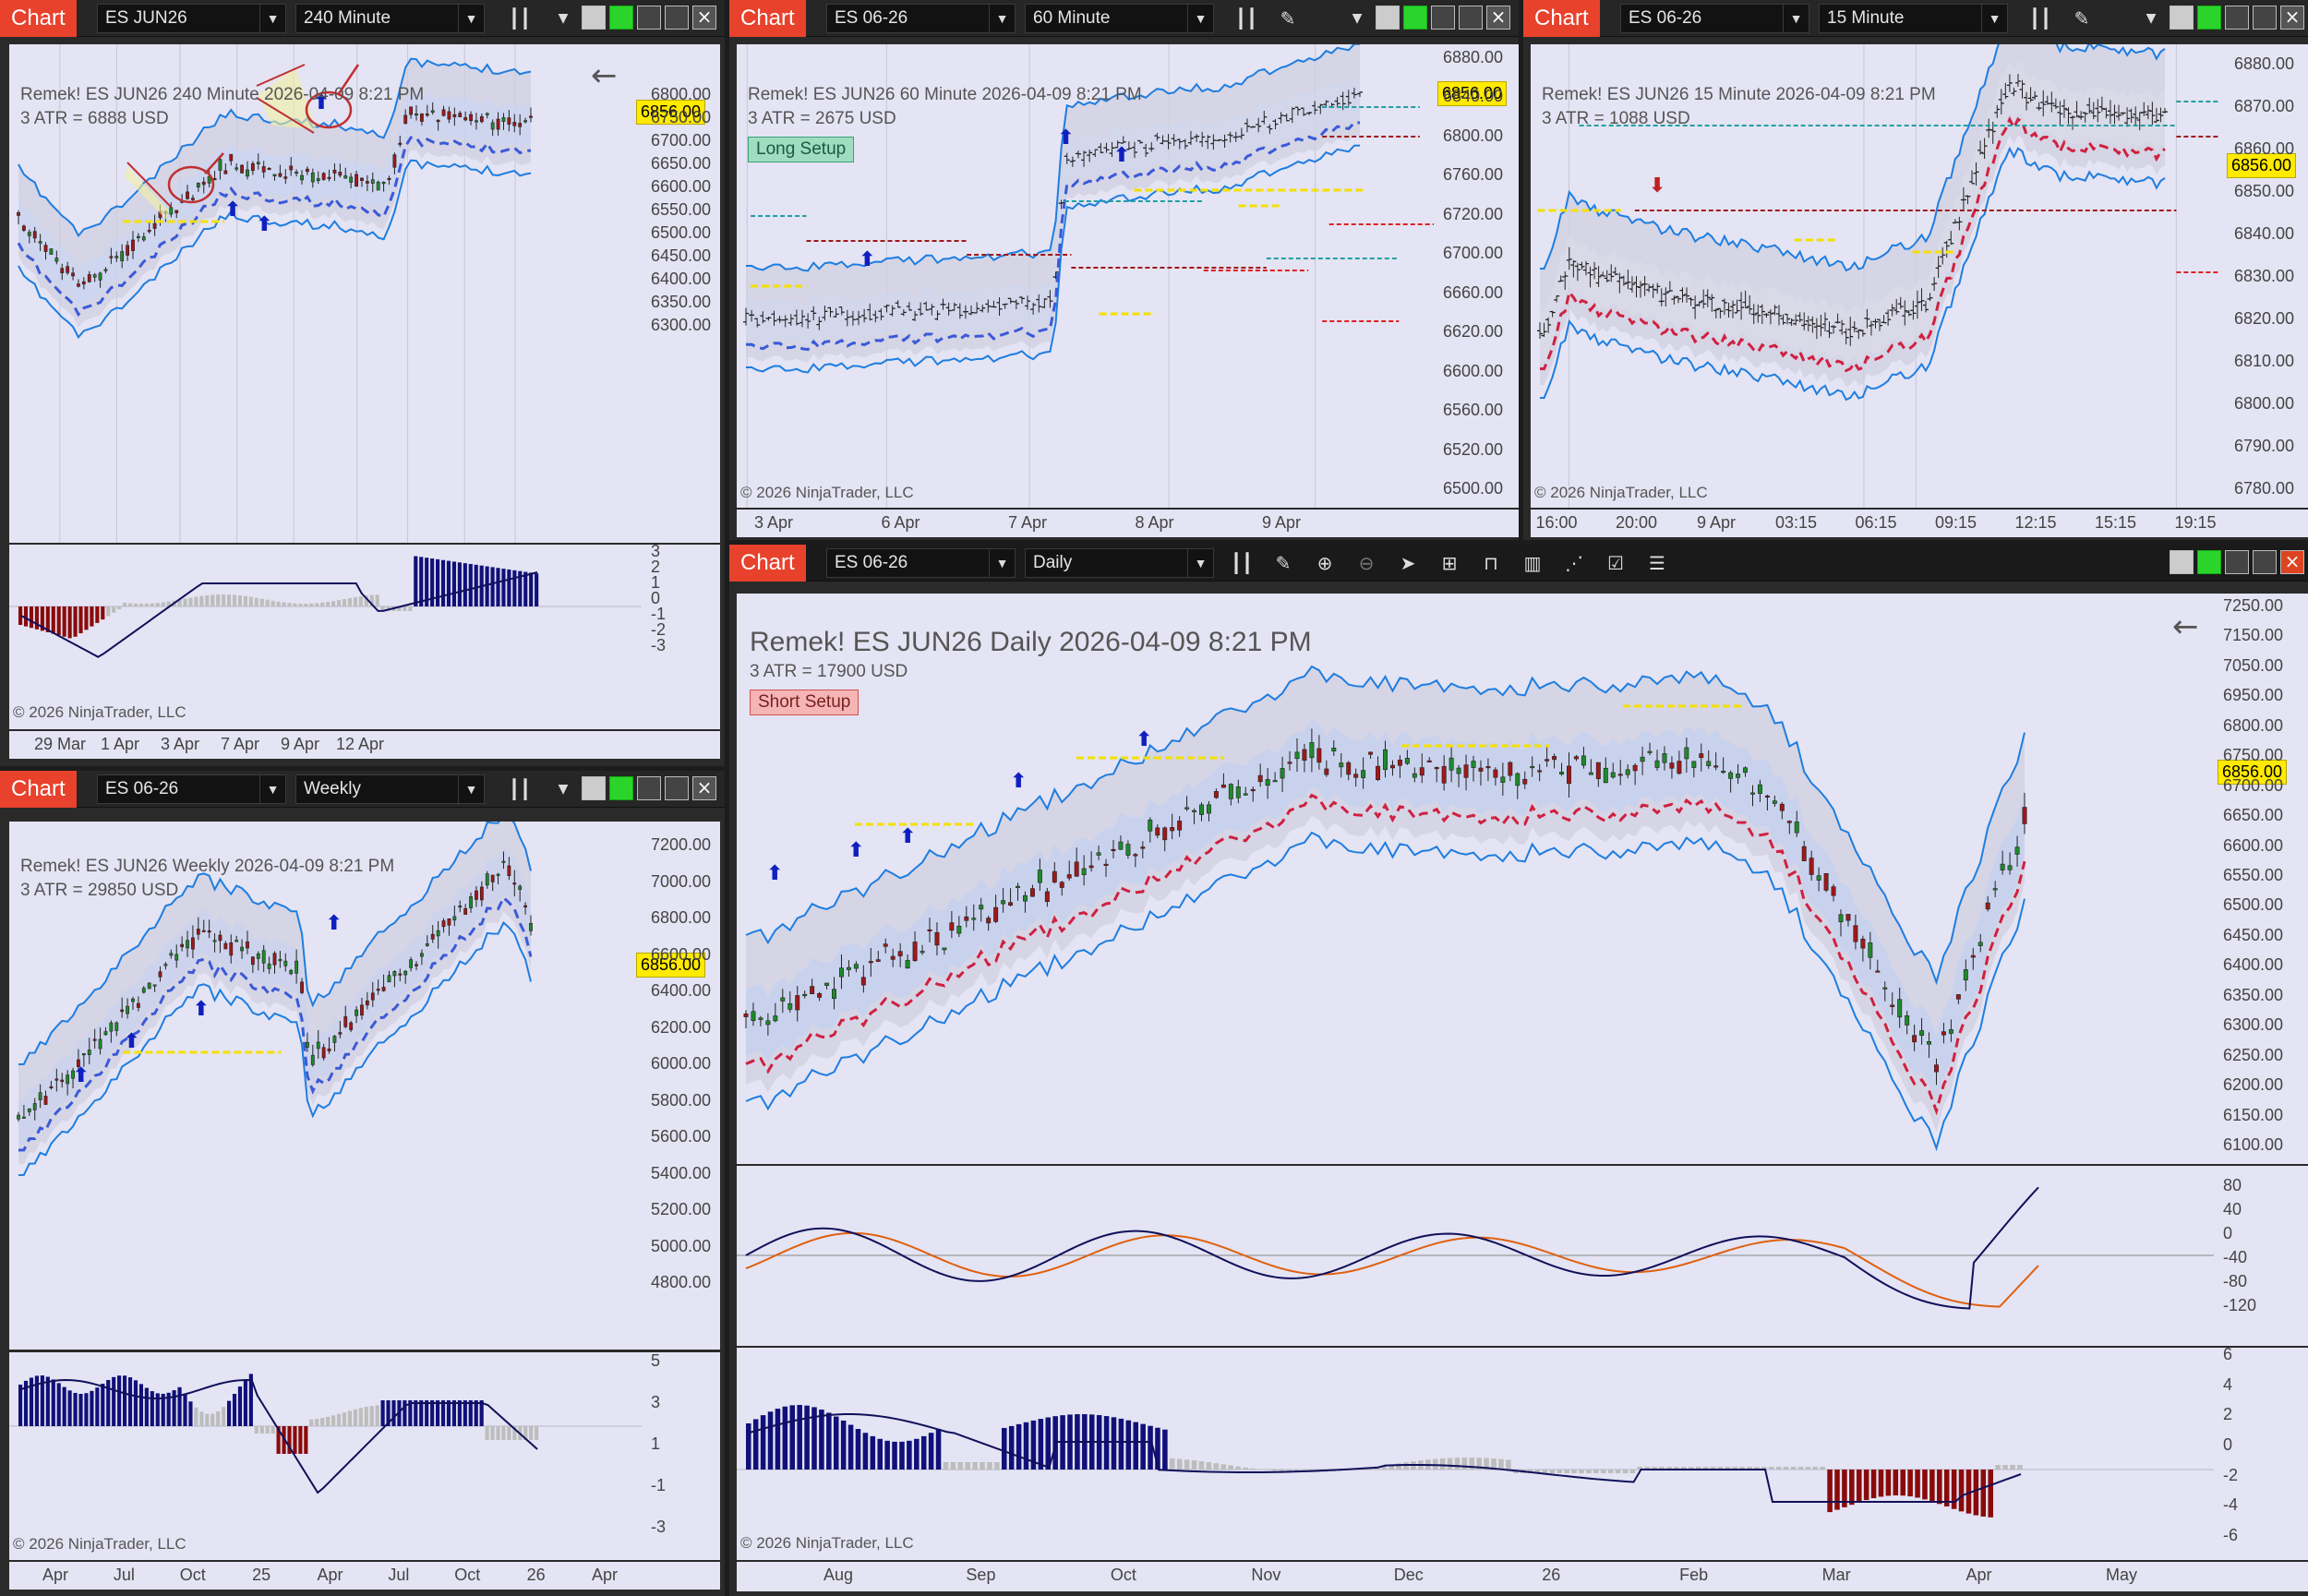 Image resolution: width=2308 pixels, height=1596 pixels. Describe the element at coordinates (1408, 563) in the screenshot. I see `pointer-icon: ➤` at that location.